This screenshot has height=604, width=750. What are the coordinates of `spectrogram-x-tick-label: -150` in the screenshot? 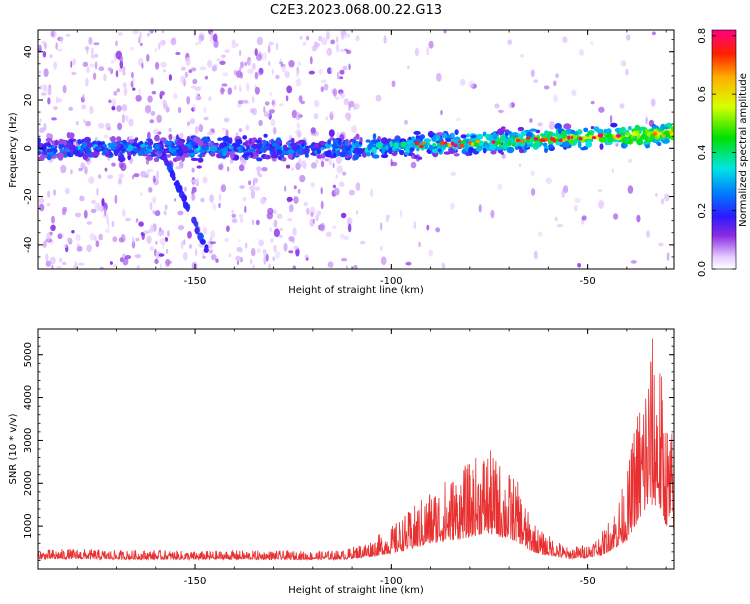 It's located at (195, 281).